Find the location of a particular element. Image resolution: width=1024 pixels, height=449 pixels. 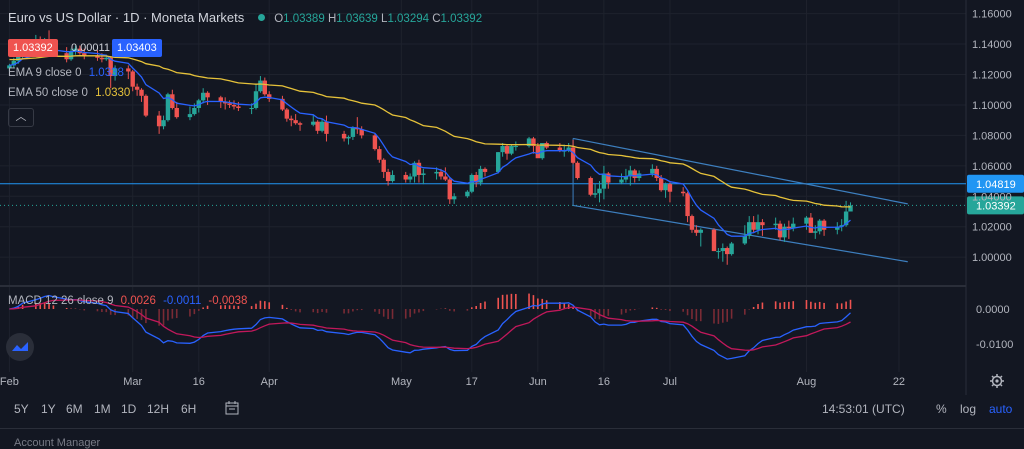

collapse-legend-button: ︿ is located at coordinates (21, 117).